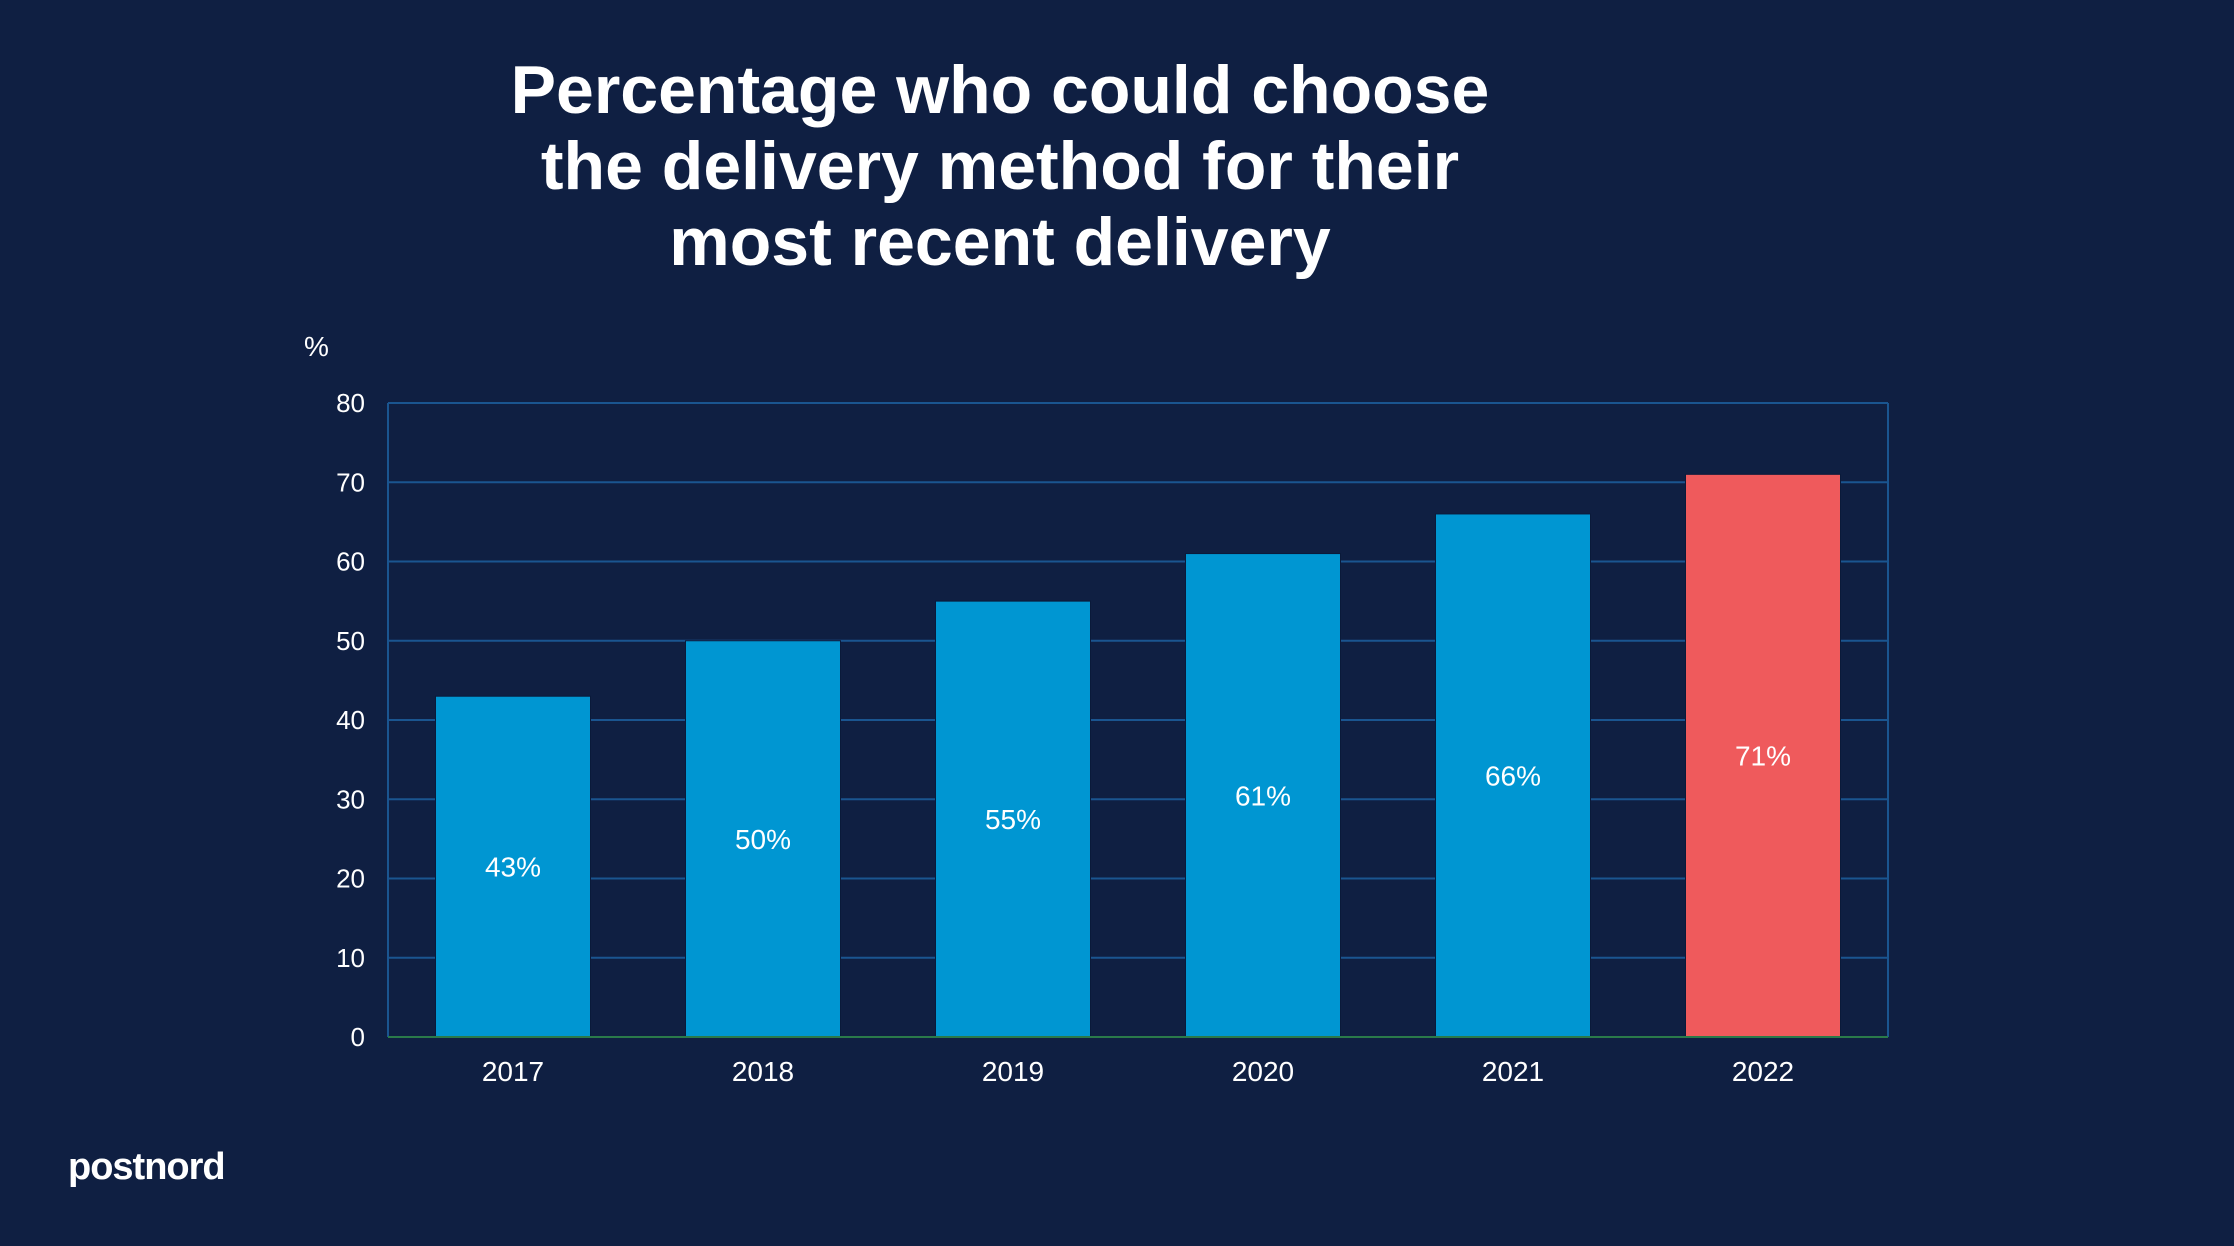 The image size is (2234, 1246). What do you see at coordinates (1513, 1071) in the screenshot?
I see `x-tick-label: 2021` at bounding box center [1513, 1071].